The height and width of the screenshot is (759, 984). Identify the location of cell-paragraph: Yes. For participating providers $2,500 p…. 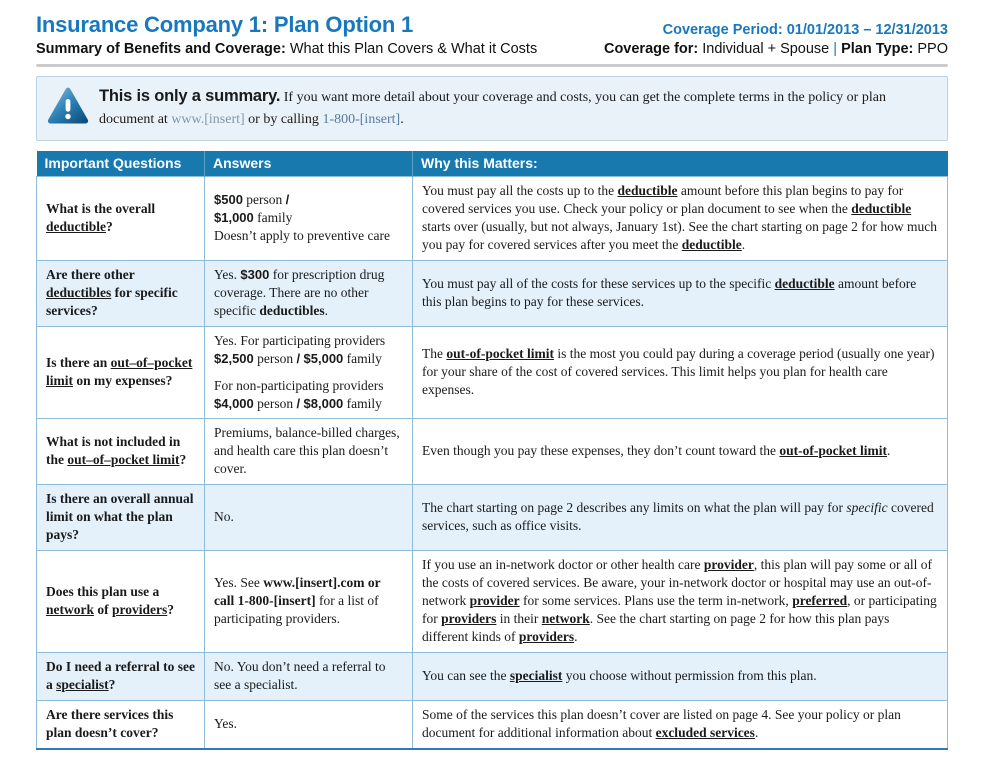
(308, 350).